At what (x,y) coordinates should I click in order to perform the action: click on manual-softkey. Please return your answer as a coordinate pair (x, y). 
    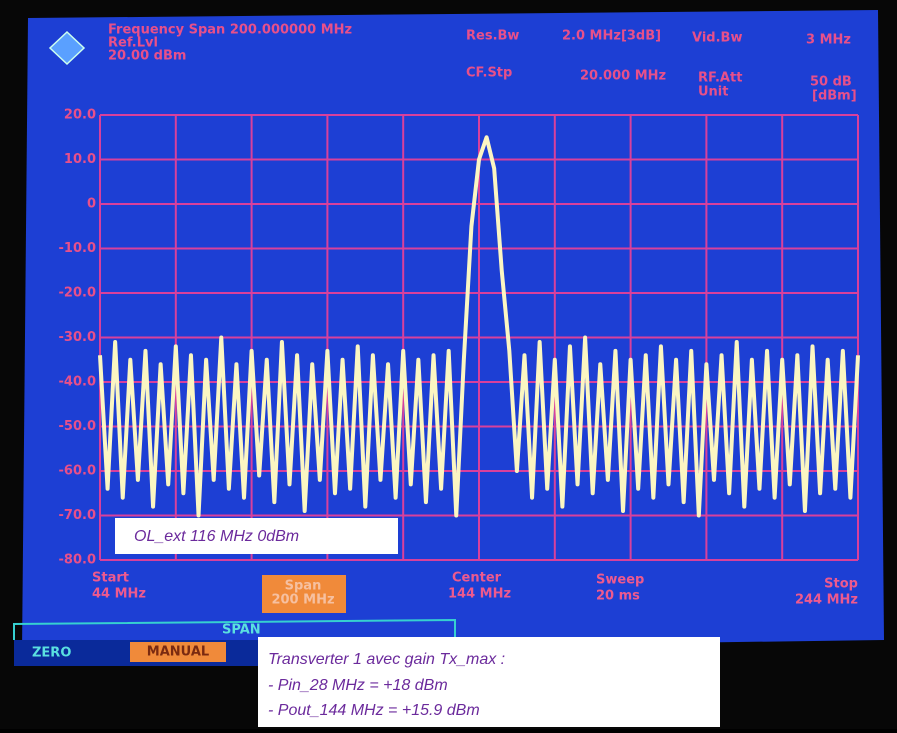
    Looking at the image, I should click on (178, 652).